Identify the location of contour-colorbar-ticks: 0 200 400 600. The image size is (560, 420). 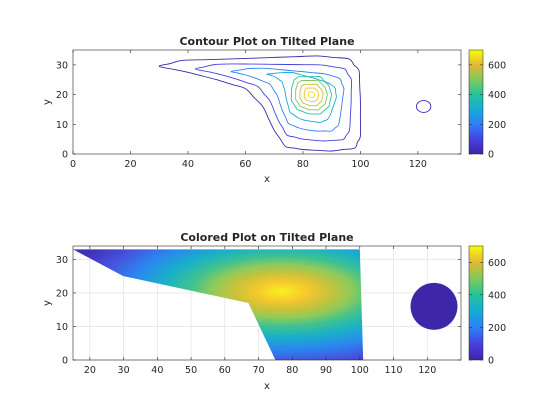
(487, 110).